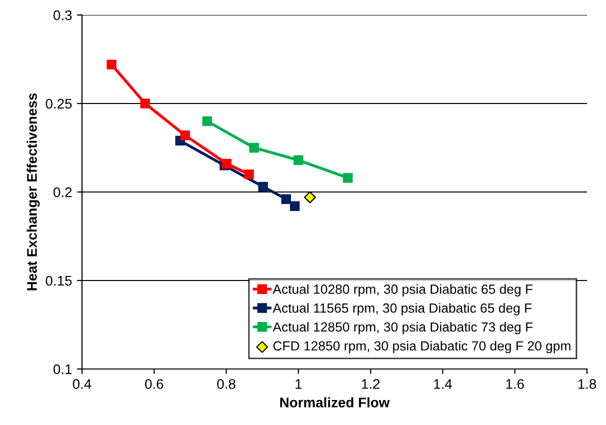 The width and height of the screenshot is (606, 425). Describe the element at coordinates (371, 384) in the screenshot. I see `x-tick-label: 1.2` at that location.